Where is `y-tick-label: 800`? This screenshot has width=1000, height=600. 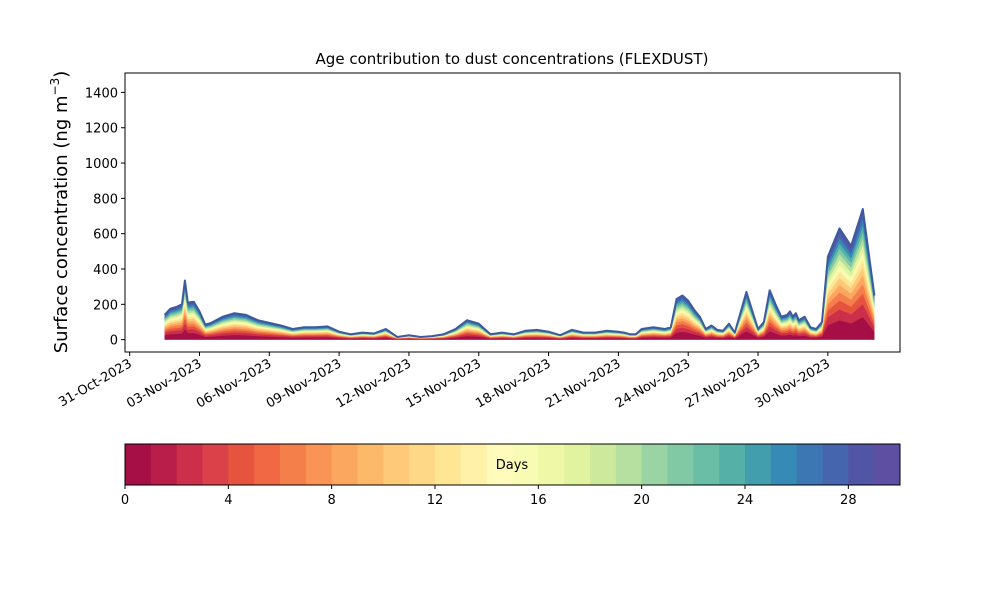
y-tick-label: 800 is located at coordinates (105, 199).